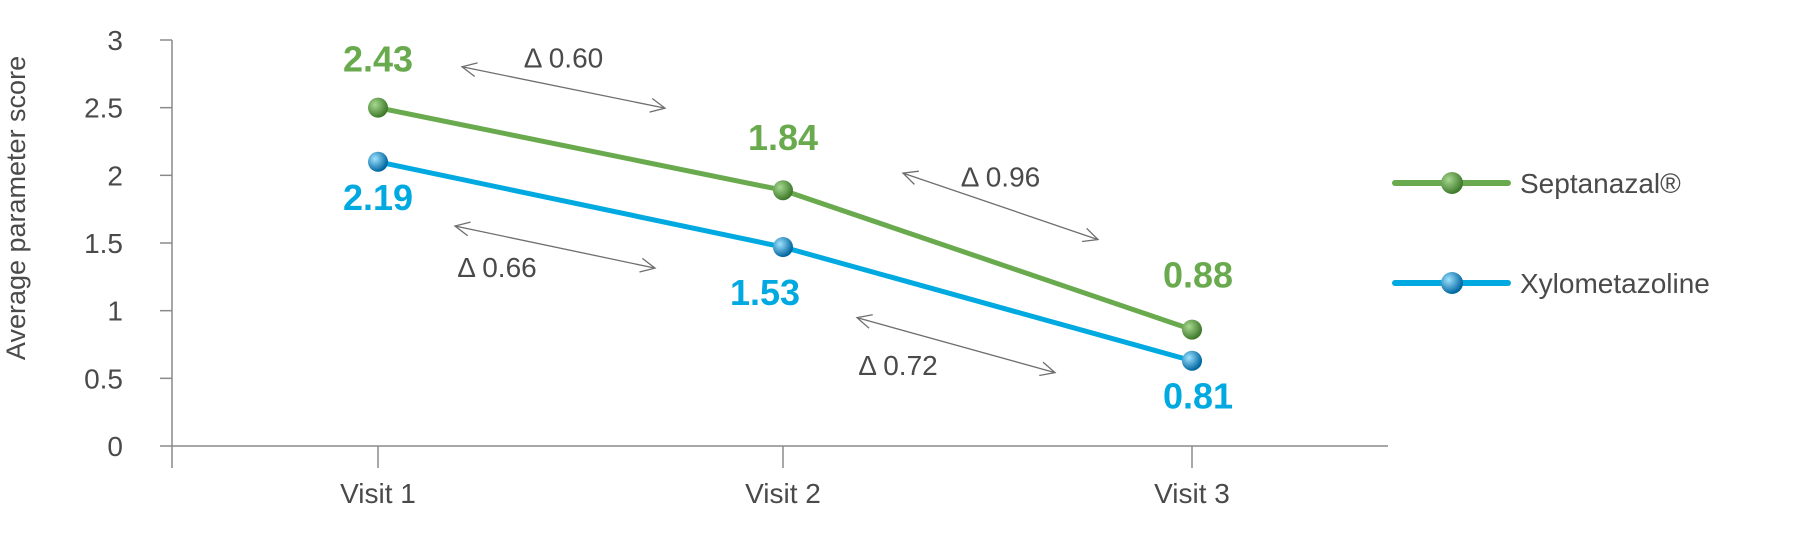  Describe the element at coordinates (115, 446) in the screenshot. I see `y-tick-label: 0` at that location.